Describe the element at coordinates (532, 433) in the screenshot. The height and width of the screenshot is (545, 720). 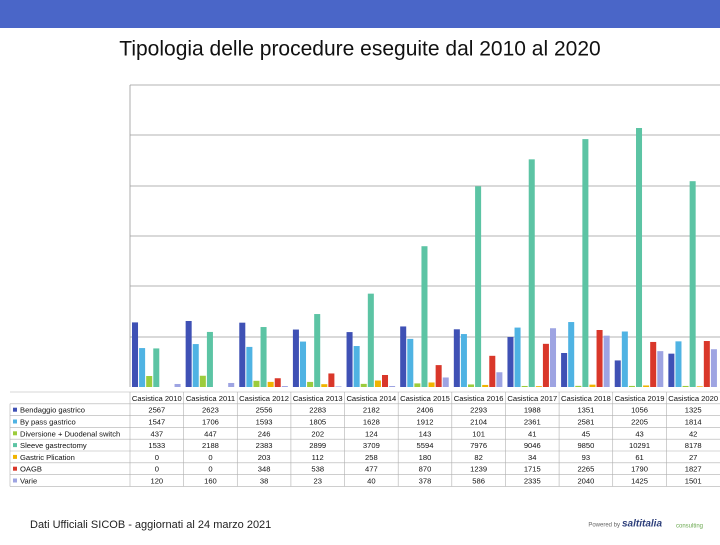
I see `table-value: 41` at that location.